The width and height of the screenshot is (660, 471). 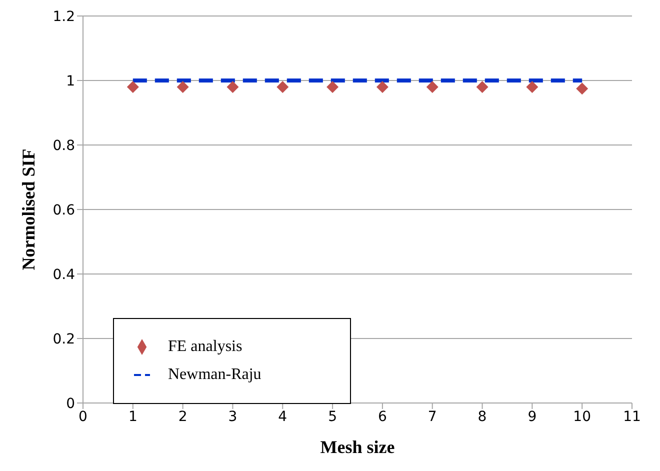 I want to click on x-tick-label: 3, so click(x=233, y=416).